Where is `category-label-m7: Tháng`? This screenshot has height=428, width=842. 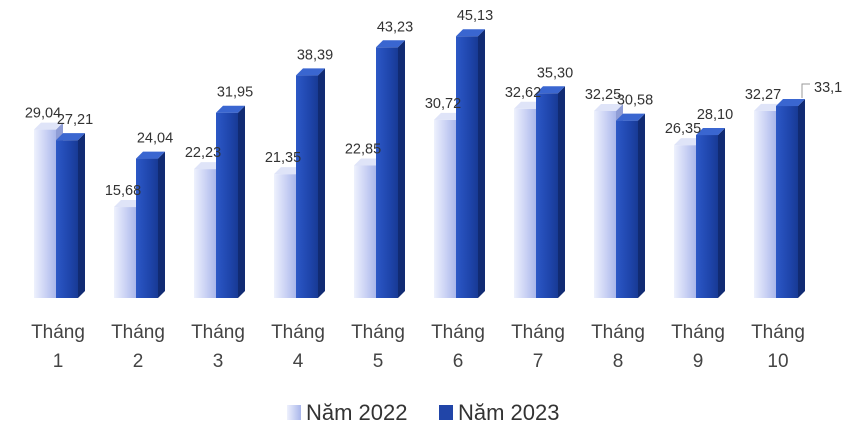
category-label-m7: Tháng is located at coordinates (538, 332).